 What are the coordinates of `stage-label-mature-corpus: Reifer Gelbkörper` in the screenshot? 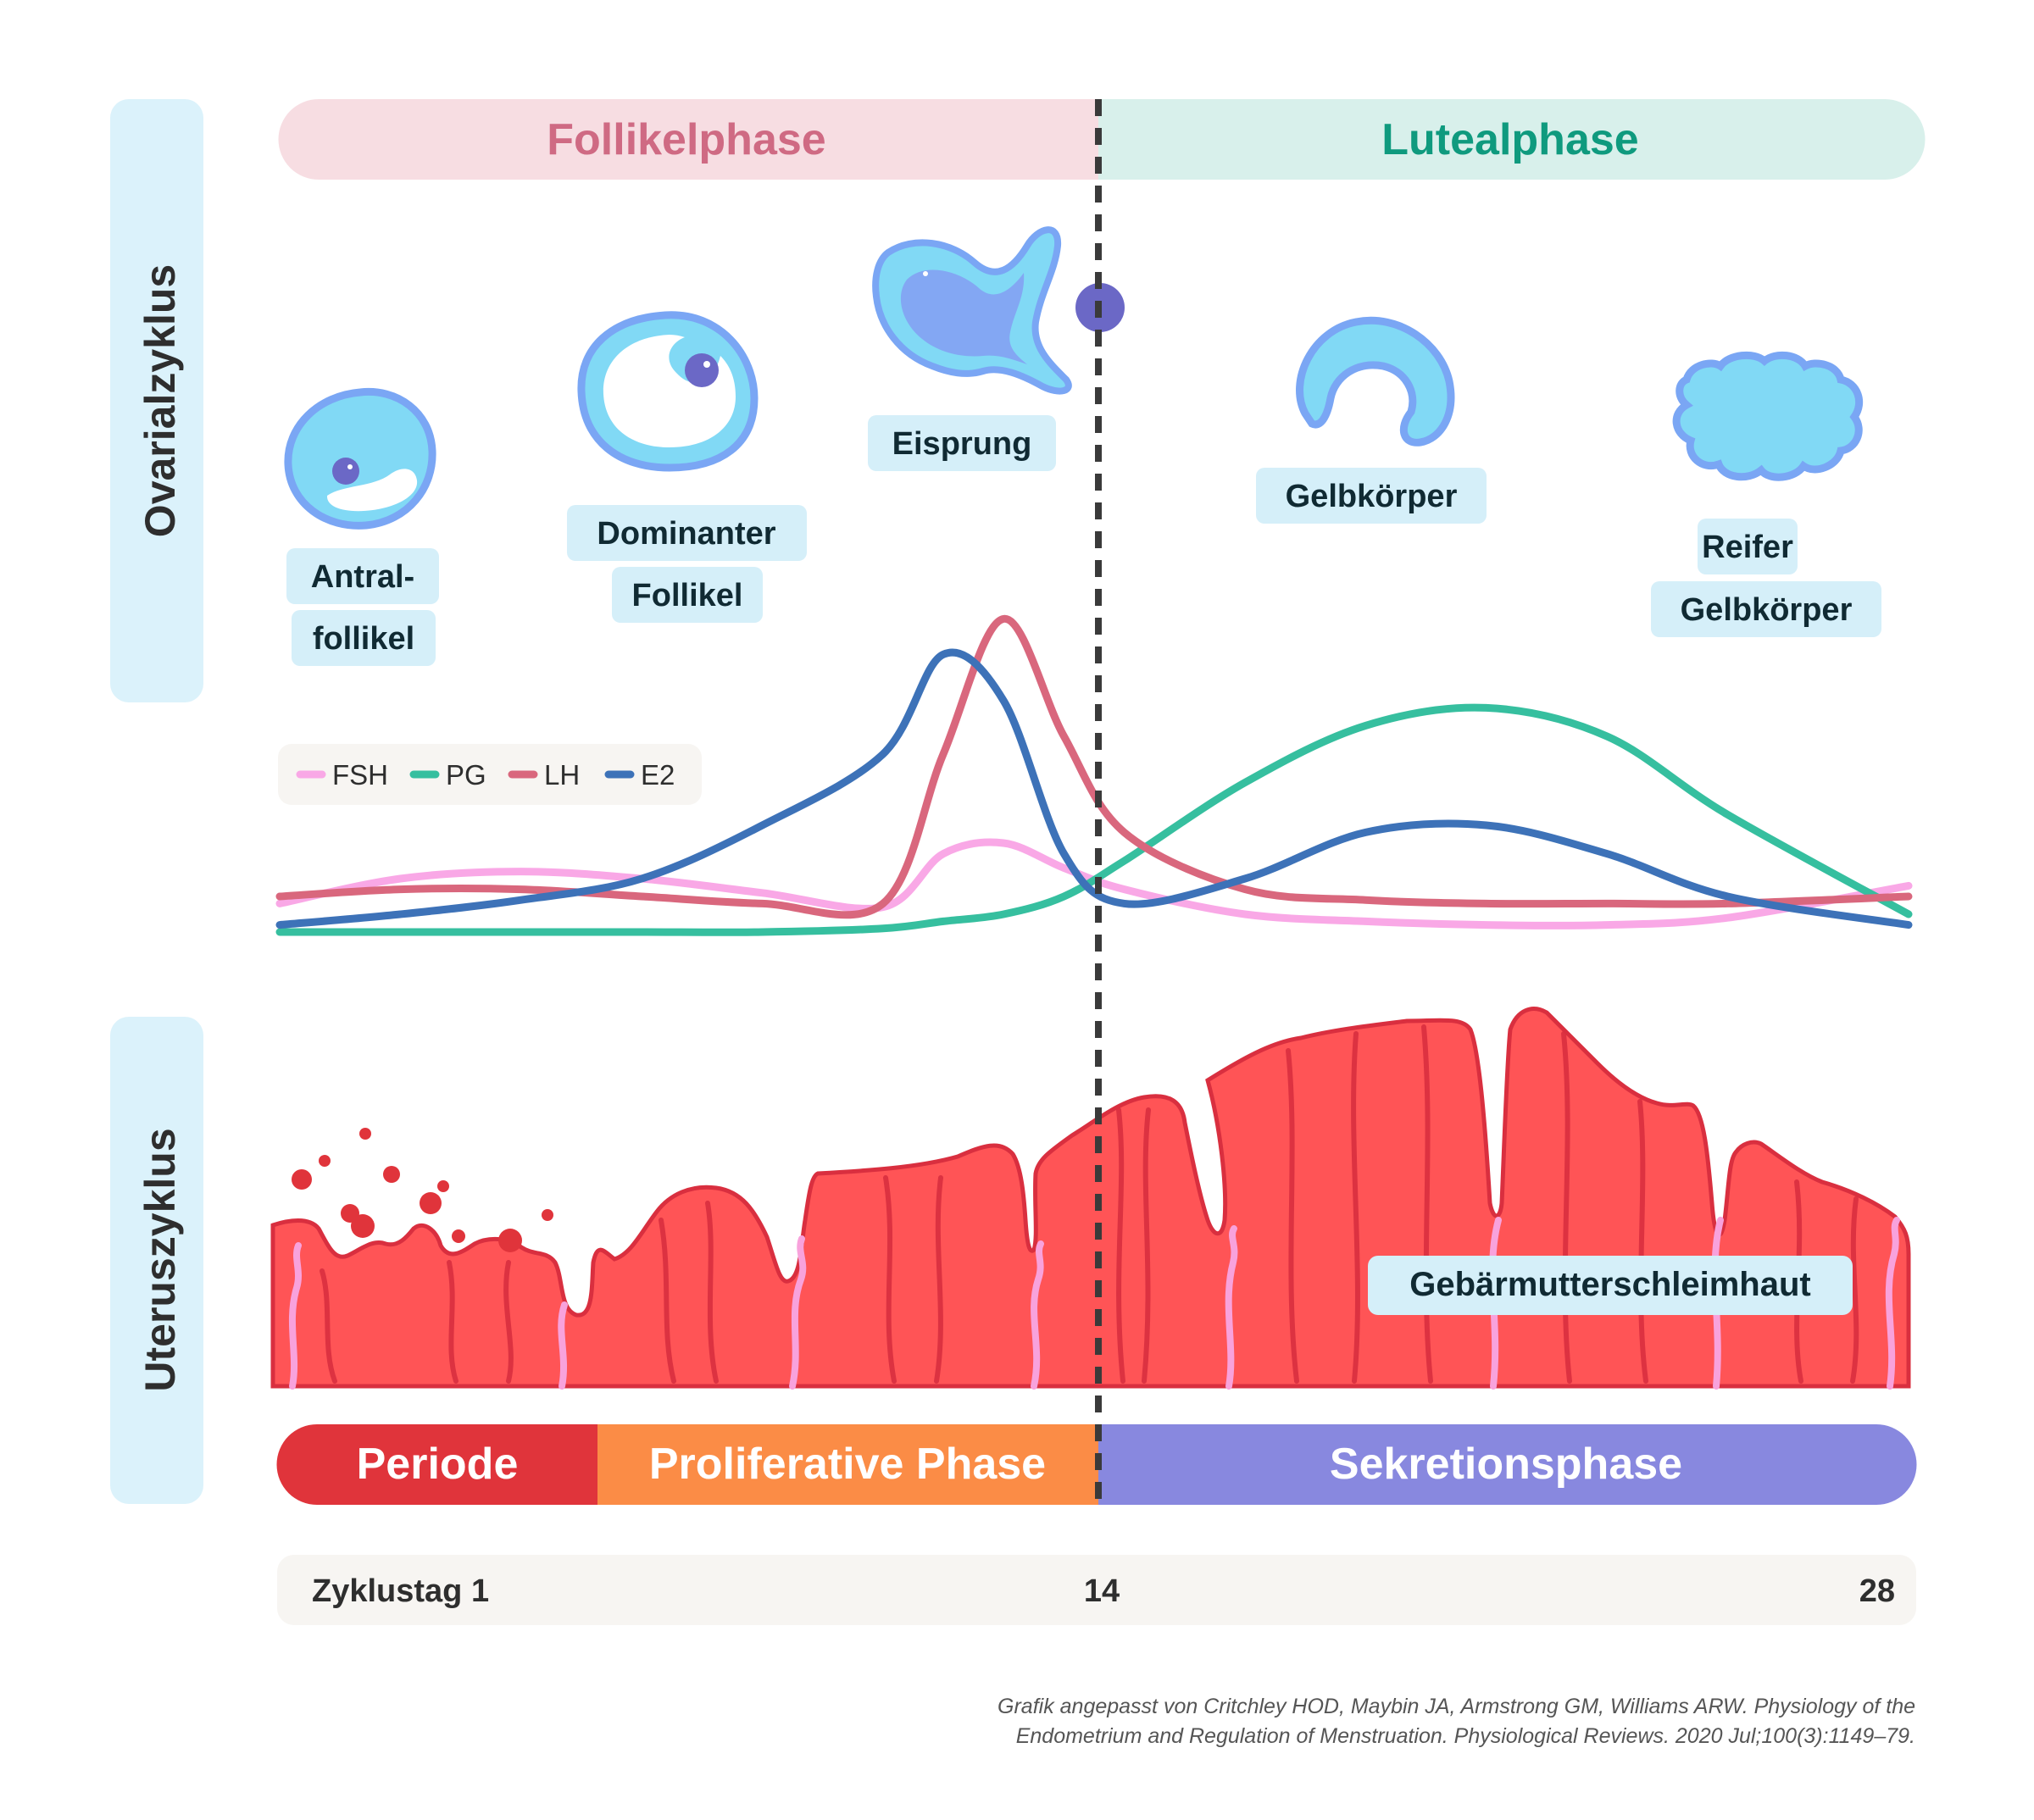 It's located at (1766, 578).